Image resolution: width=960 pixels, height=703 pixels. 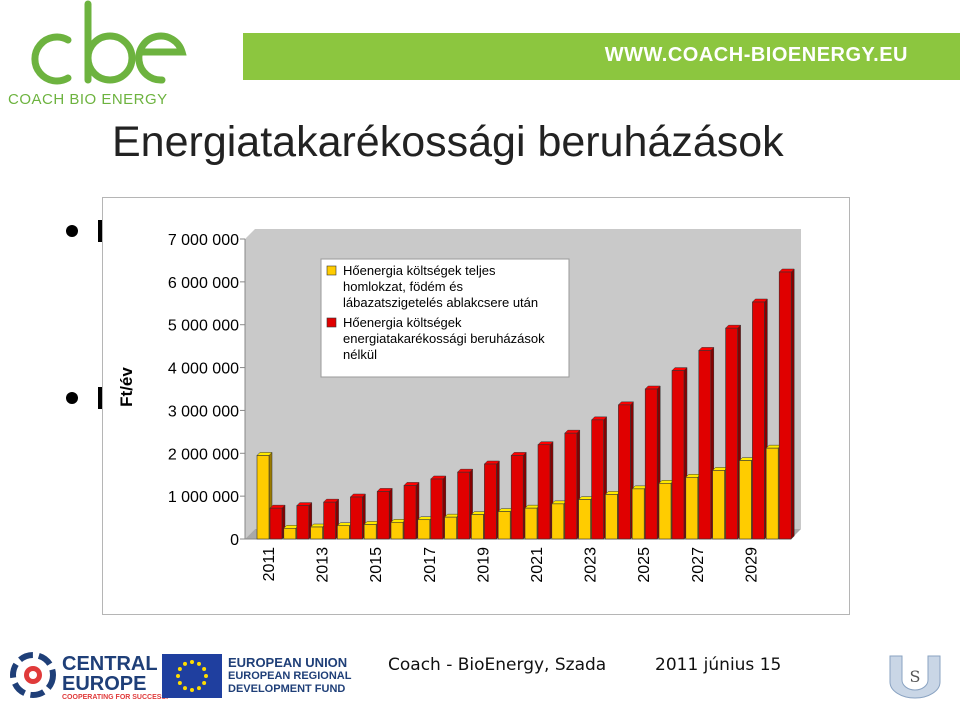 What do you see at coordinates (323, 565) in the screenshot?
I see `x-tick-label: 2013` at bounding box center [323, 565].